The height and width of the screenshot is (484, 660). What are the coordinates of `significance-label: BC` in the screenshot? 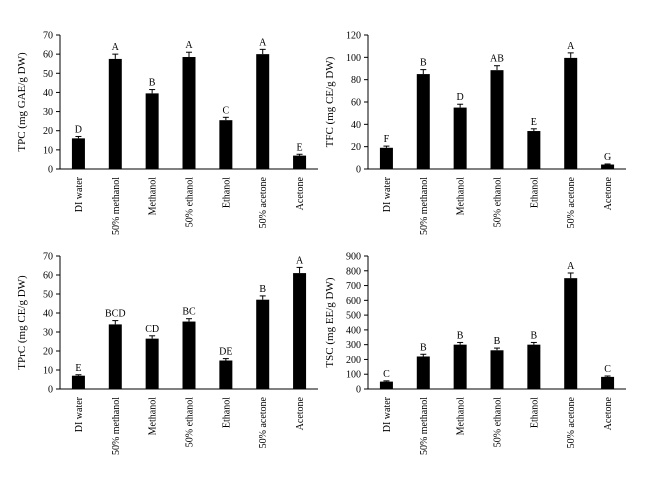 It's located at (189, 312).